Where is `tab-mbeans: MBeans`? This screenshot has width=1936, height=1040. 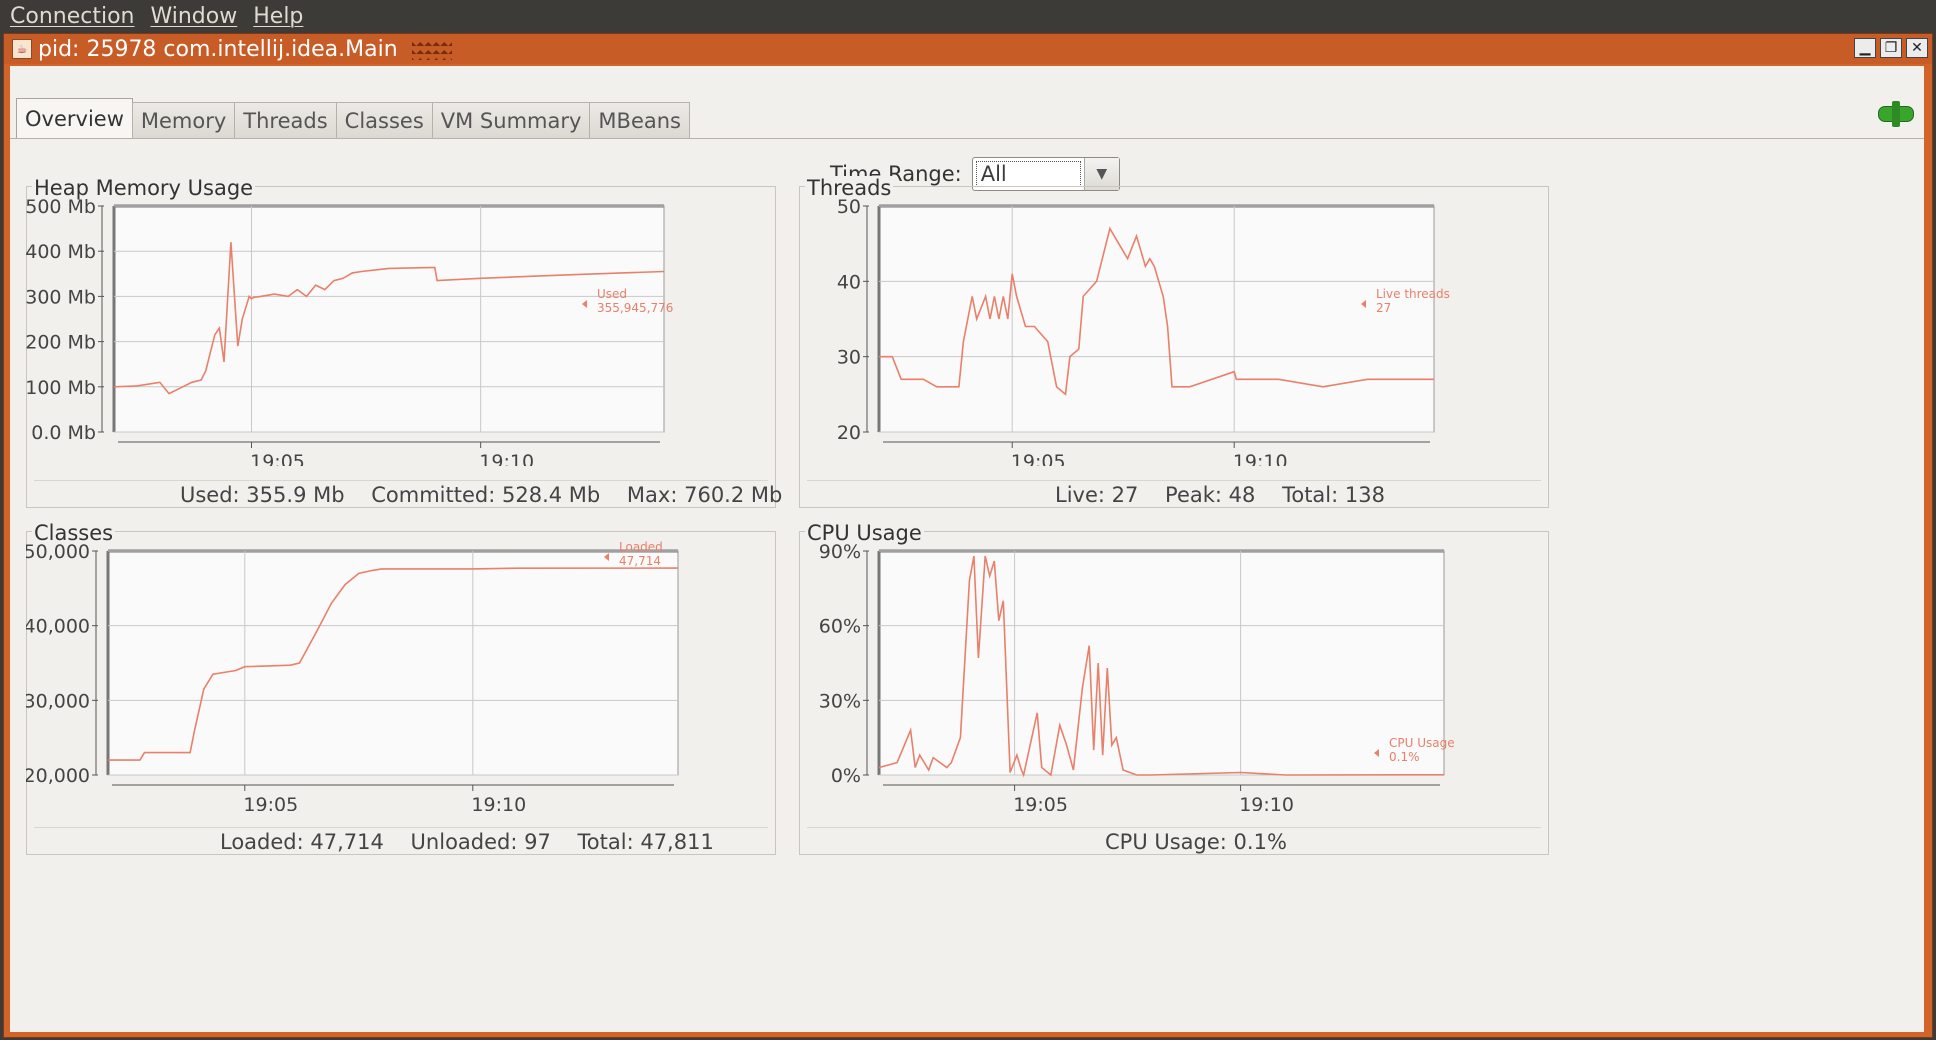 tab-mbeans: MBeans is located at coordinates (639, 120).